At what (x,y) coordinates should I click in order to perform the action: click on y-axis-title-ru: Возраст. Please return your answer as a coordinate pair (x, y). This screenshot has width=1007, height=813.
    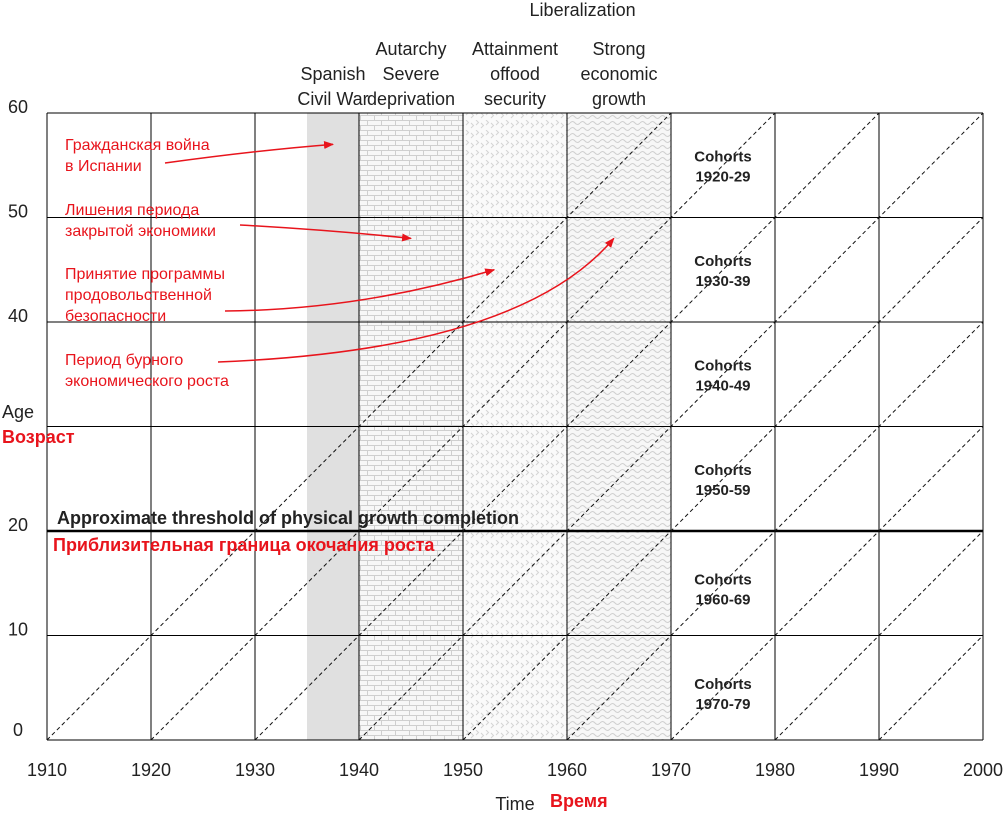
    Looking at the image, I should click on (38, 437).